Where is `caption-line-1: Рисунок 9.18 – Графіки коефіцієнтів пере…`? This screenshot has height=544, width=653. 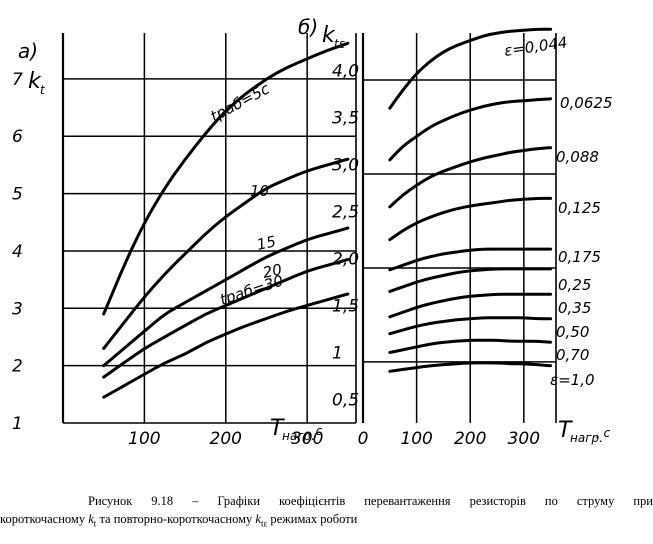
caption-line-1: Рисунок 9.18 – Графіки коефіцієнтів пере… is located at coordinates (370, 501).